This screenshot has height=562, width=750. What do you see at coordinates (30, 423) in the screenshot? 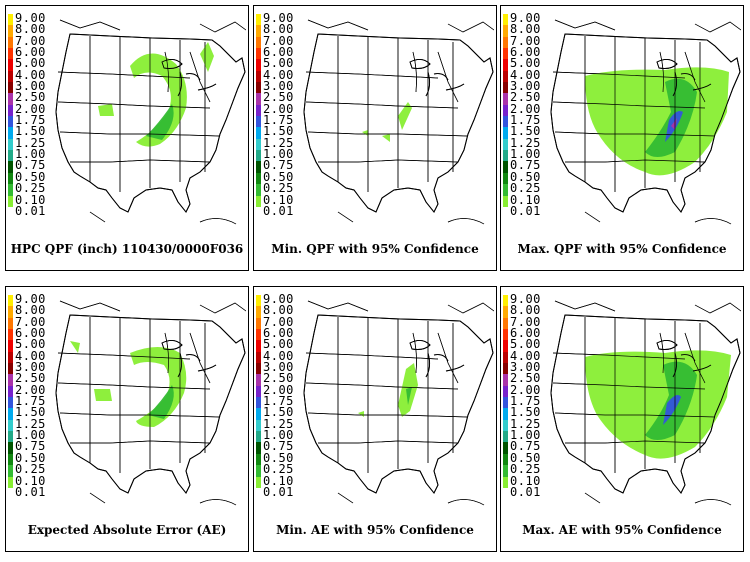
I see `legend-value: 1.25` at bounding box center [30, 423].